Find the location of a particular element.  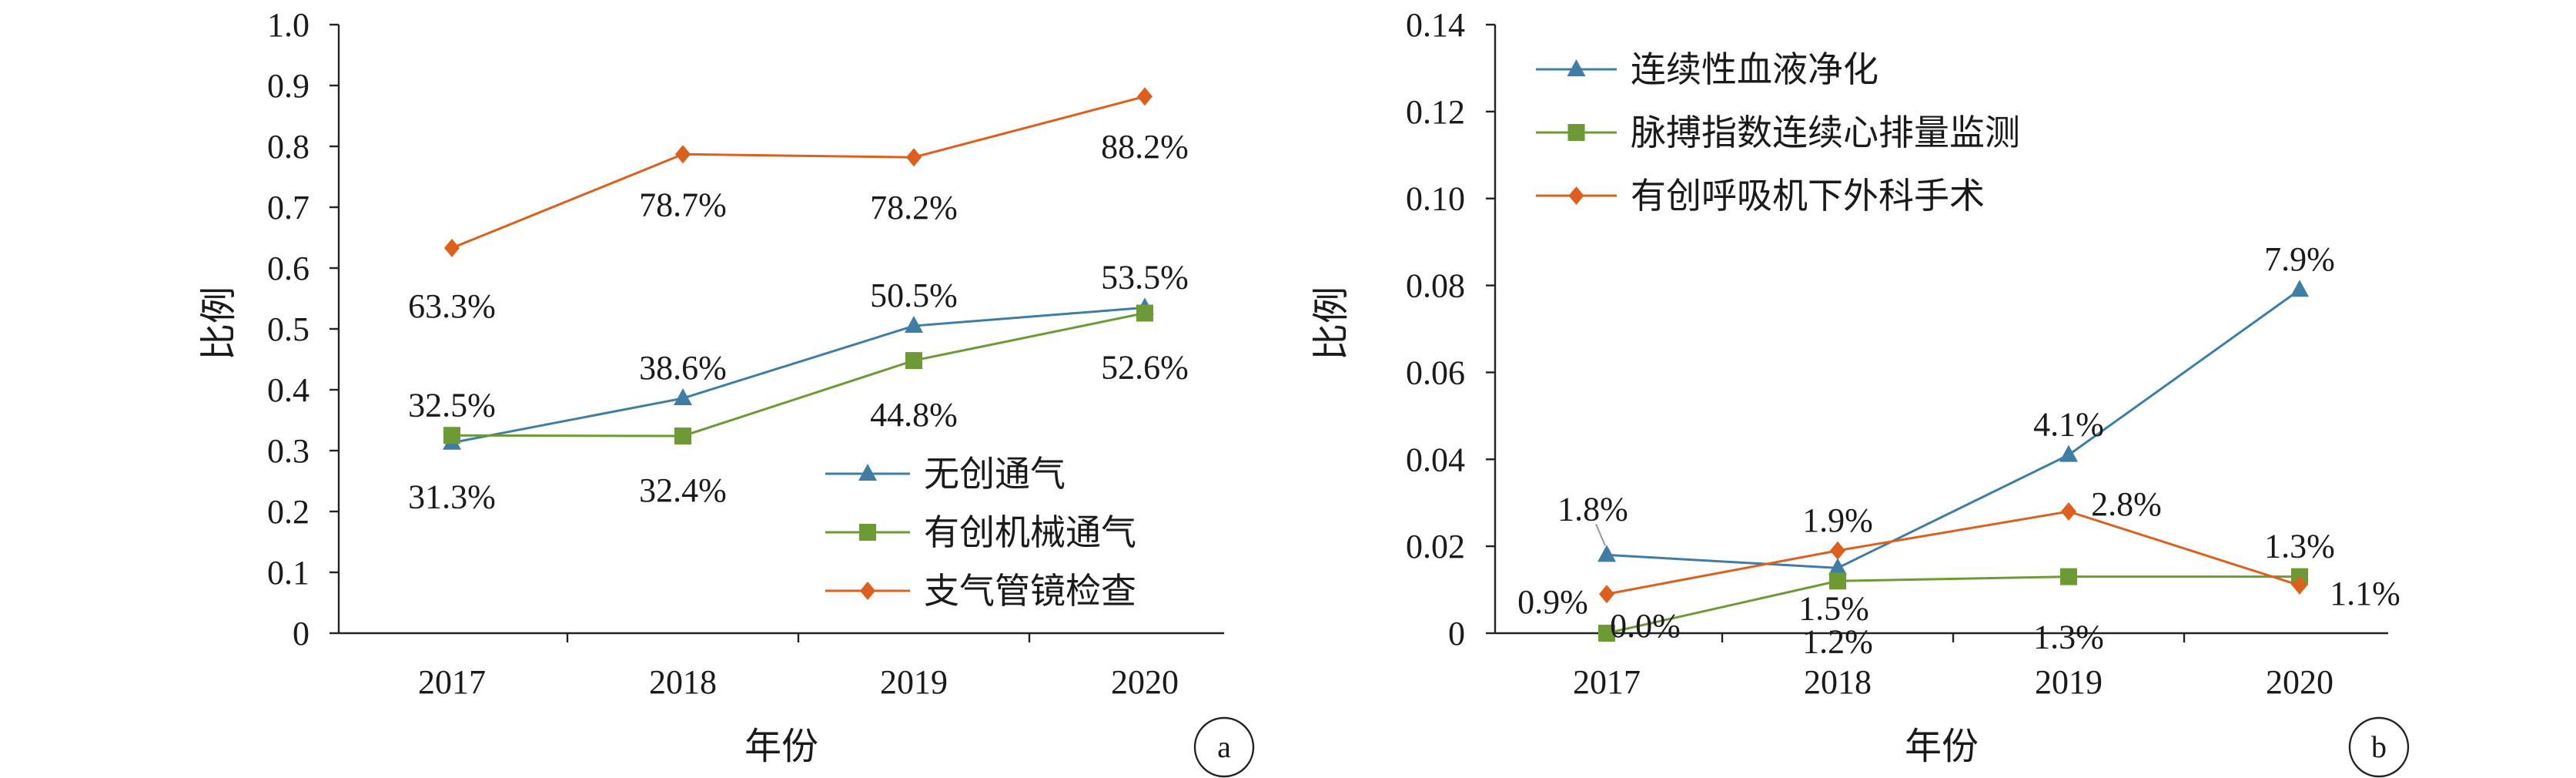

data-label: 50.5% is located at coordinates (914, 295).